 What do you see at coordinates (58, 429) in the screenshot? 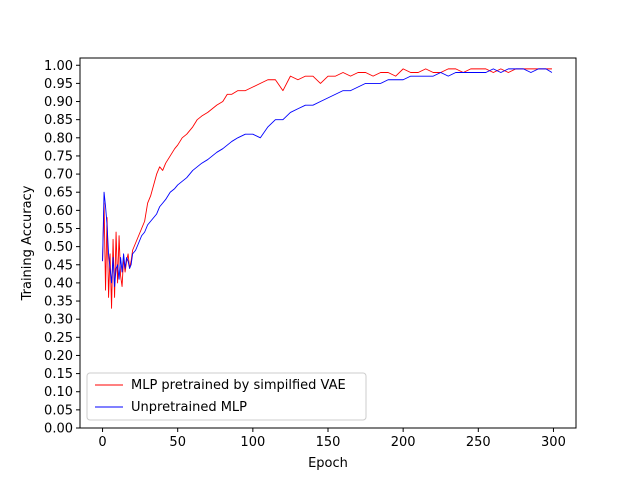
I see `y-tick-label: 0.00` at bounding box center [58, 429].